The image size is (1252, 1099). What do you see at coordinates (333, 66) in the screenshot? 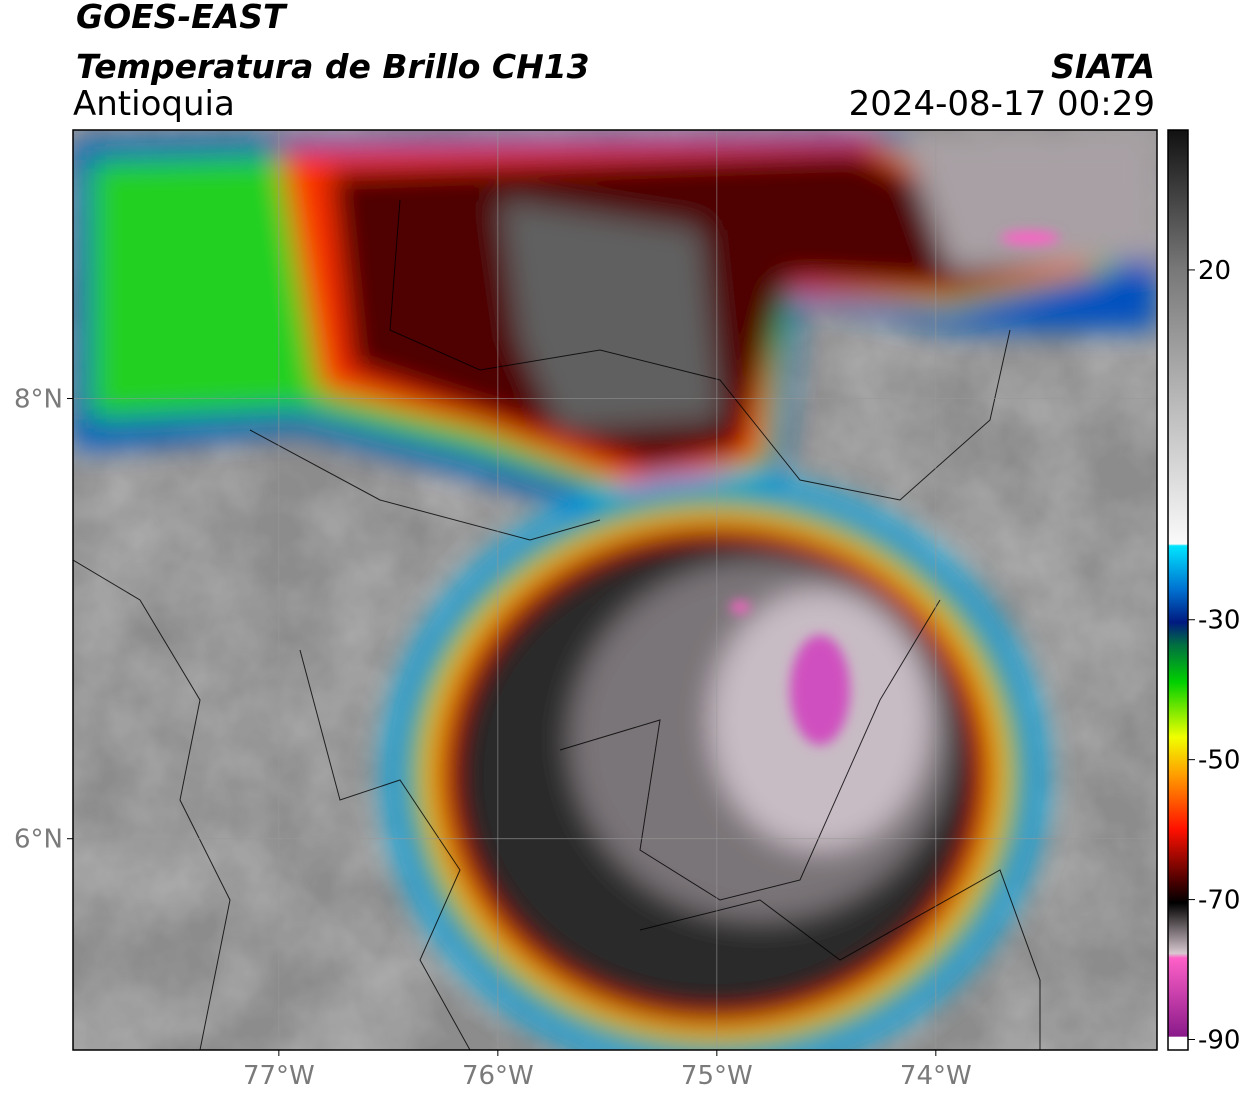
I see `subtitle: Temperatura de Brillo CH13` at bounding box center [333, 66].